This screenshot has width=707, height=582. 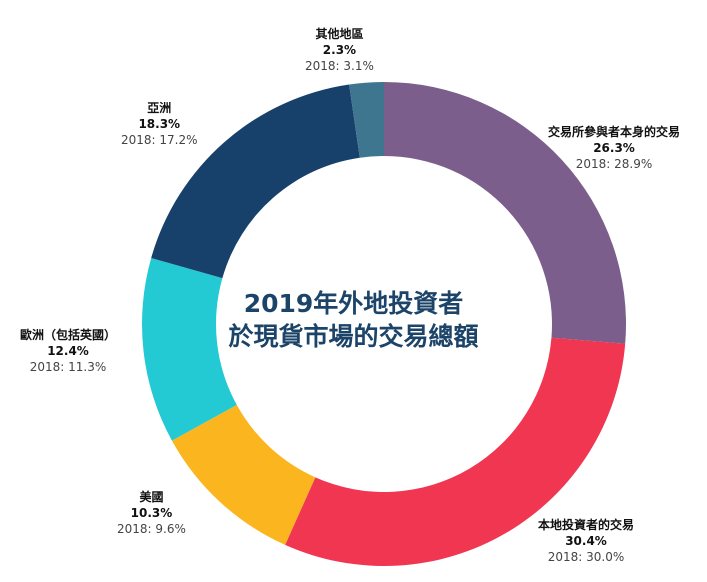 I want to click on slice-percent: 10.3%, so click(x=151, y=513).